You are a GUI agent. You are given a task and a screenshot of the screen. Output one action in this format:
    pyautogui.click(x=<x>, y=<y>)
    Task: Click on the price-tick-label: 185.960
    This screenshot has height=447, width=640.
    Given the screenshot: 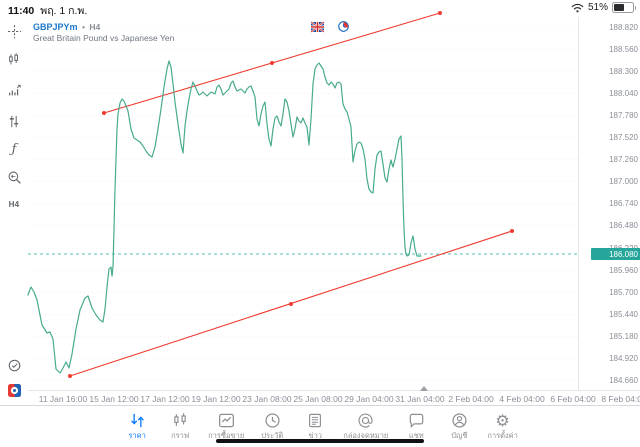 What is the action you would take?
    pyautogui.click(x=623, y=270)
    